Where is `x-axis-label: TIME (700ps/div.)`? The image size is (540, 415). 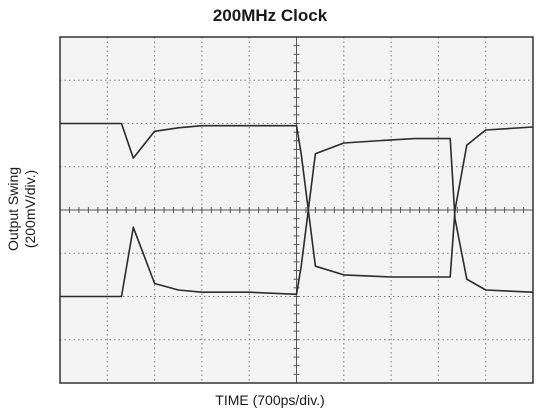 x-axis-label: TIME (700ps/div.) is located at coordinates (270, 400).